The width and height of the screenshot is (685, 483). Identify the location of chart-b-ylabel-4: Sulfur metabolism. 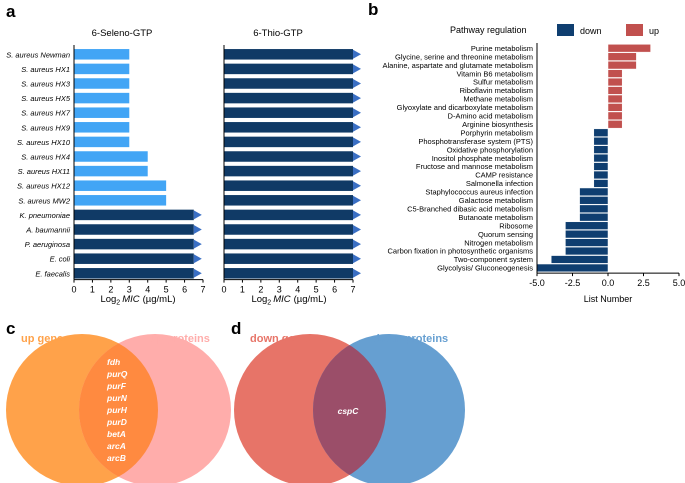
(503, 82).